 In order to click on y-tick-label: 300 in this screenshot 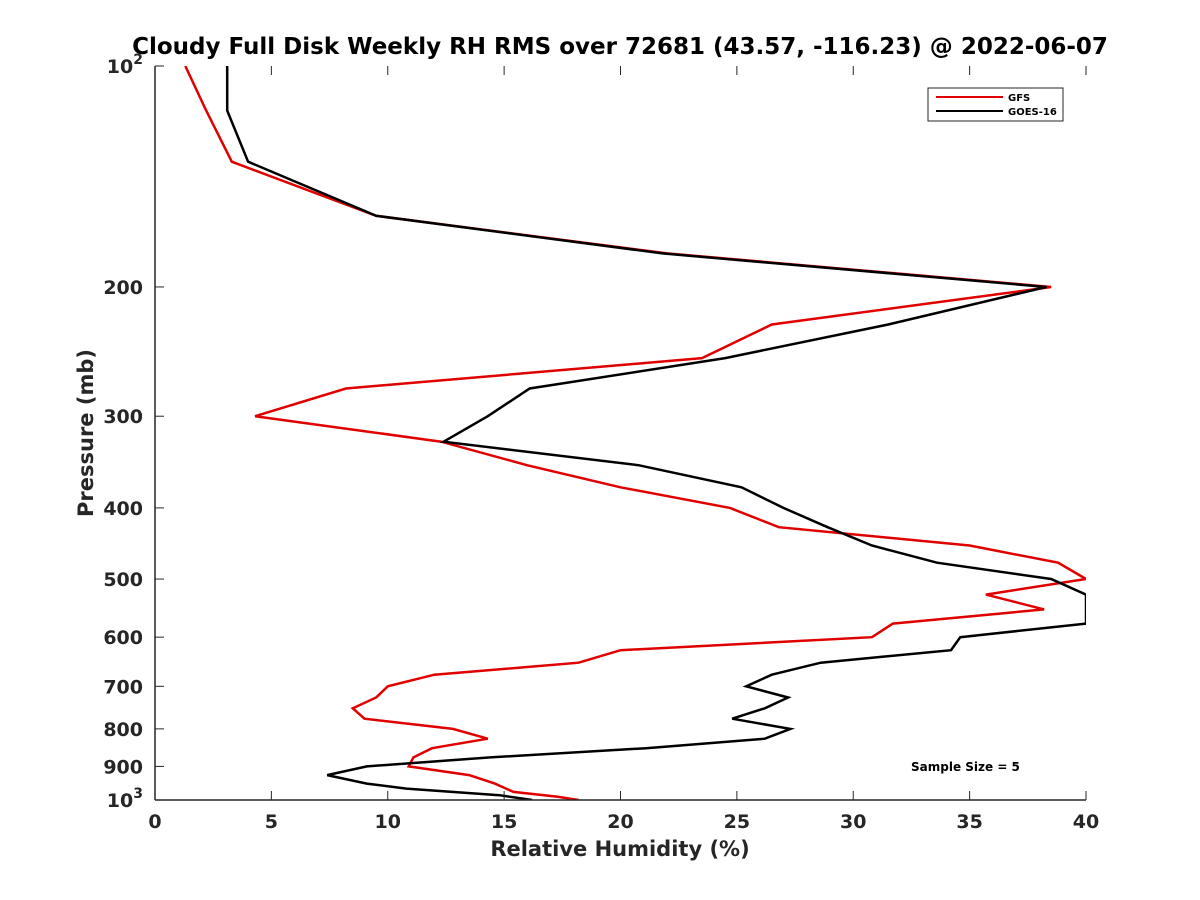, I will do `click(123, 417)`.